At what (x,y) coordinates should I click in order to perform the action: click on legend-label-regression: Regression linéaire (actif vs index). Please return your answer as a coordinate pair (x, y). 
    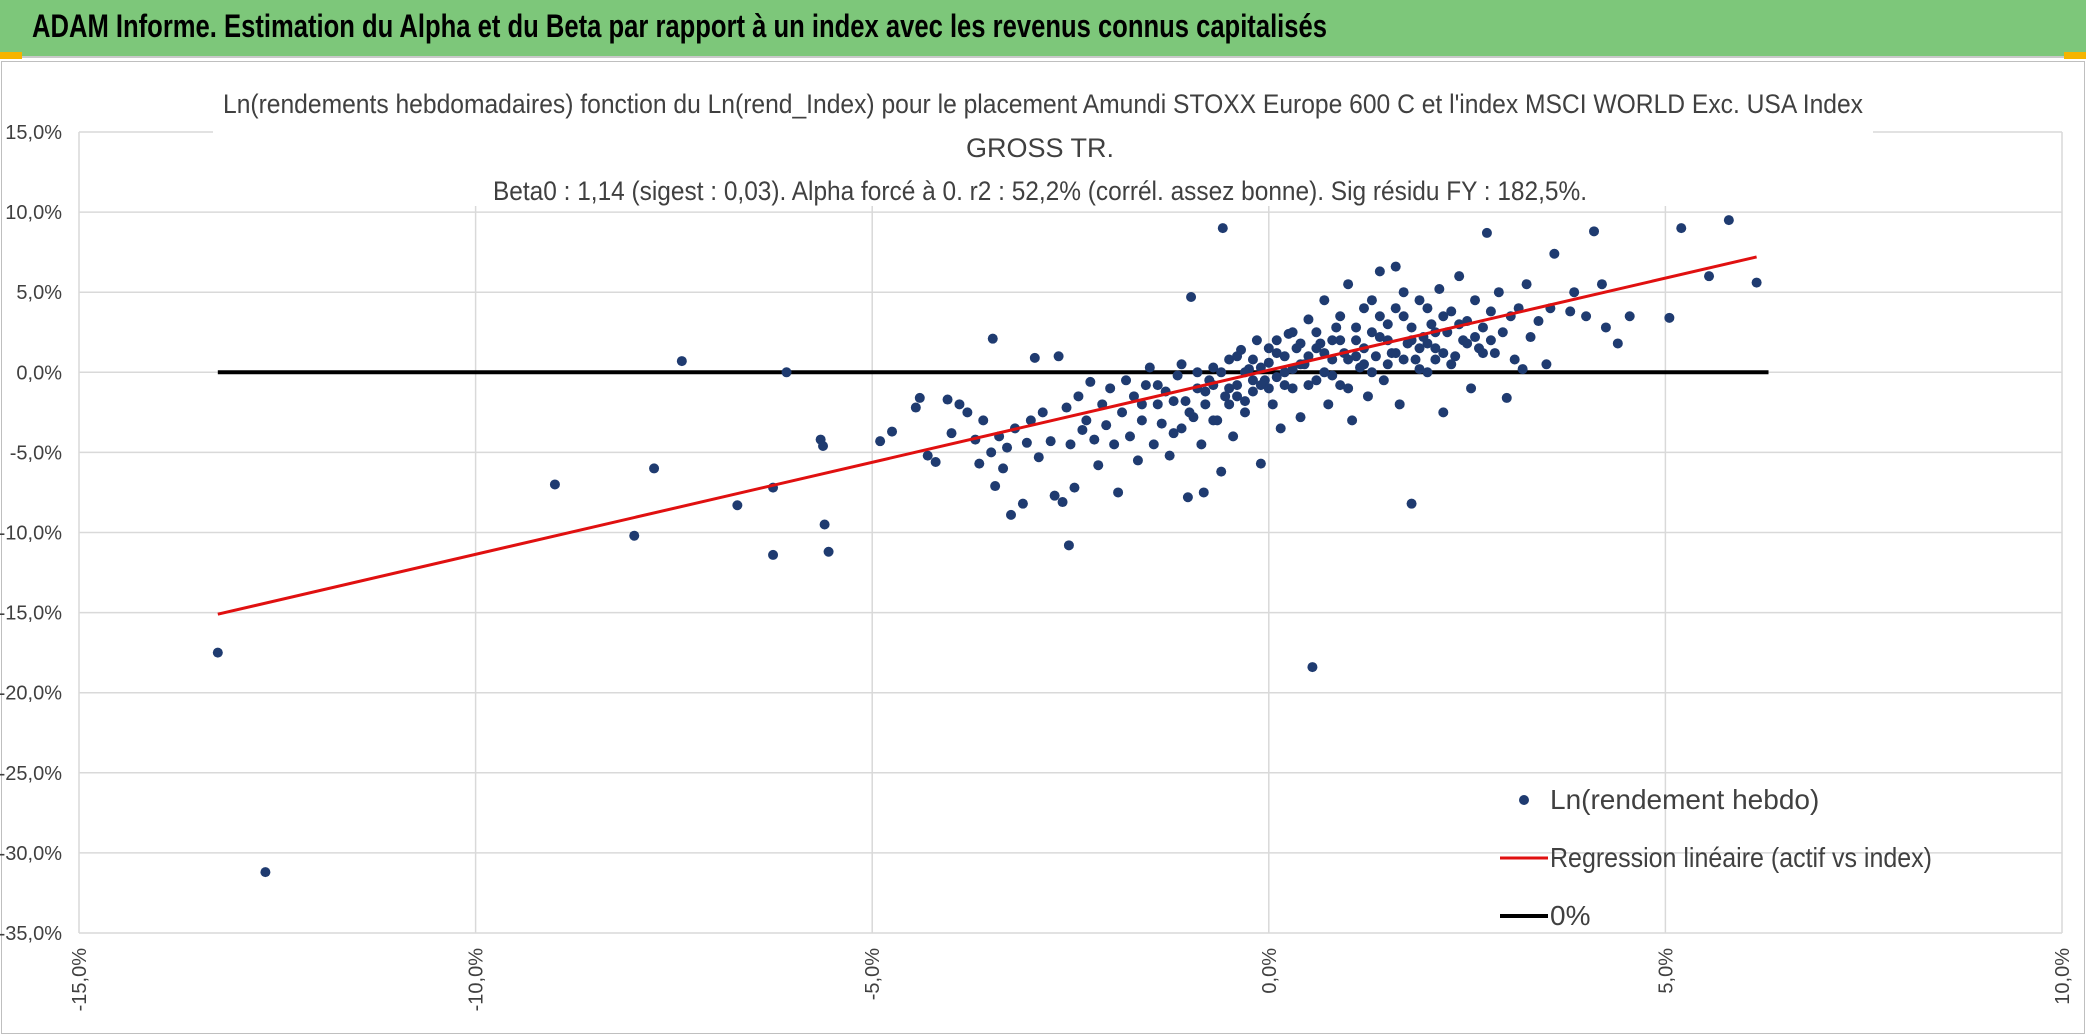
    Looking at the image, I should click on (1741, 857).